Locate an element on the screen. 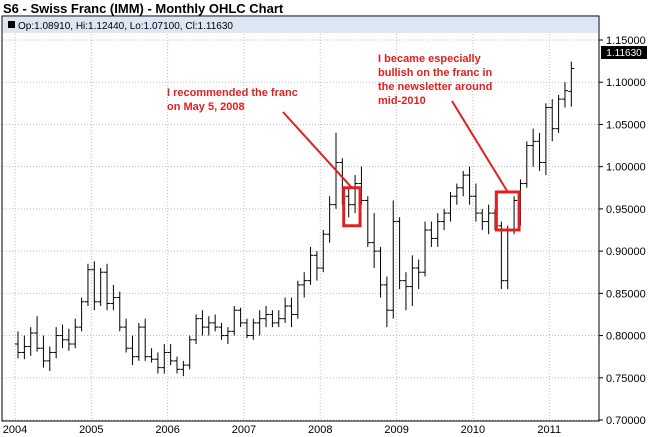 Image resolution: width=649 pixels, height=437 pixels. annotation-1-box is located at coordinates (352, 207).